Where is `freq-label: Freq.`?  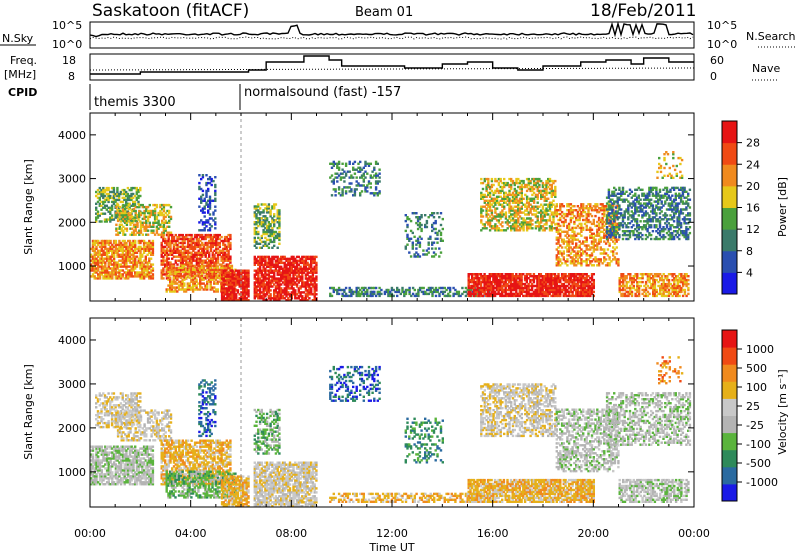
freq-label: Freq. is located at coordinates (23, 60).